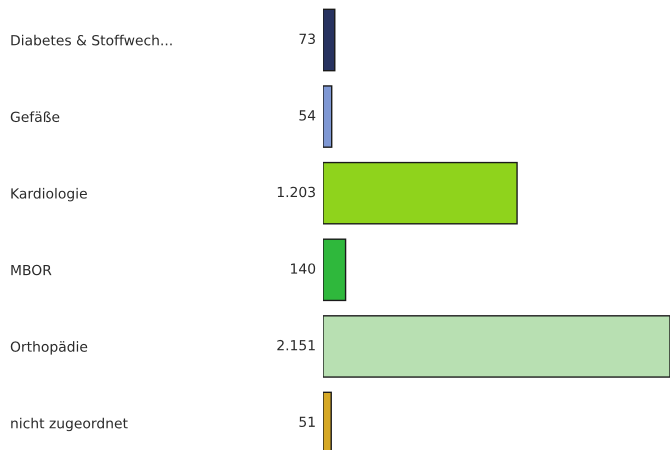  I want to click on y-tick-label: nicht zugeordnet, so click(69, 425).